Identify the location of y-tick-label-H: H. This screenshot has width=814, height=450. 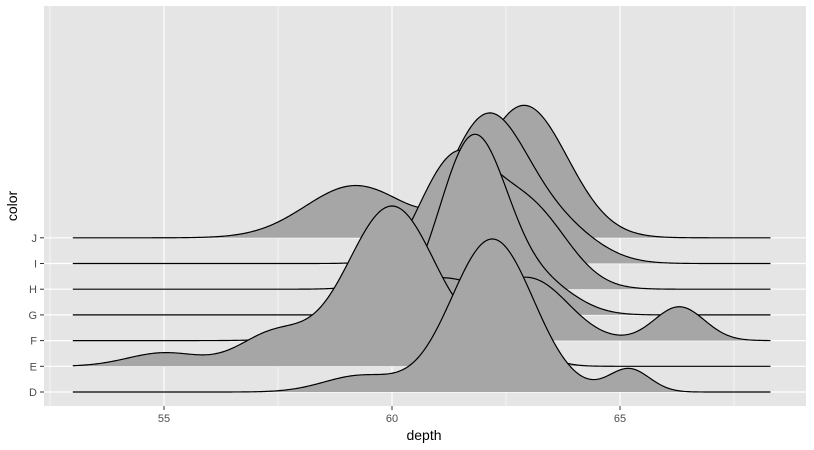
(33, 290).